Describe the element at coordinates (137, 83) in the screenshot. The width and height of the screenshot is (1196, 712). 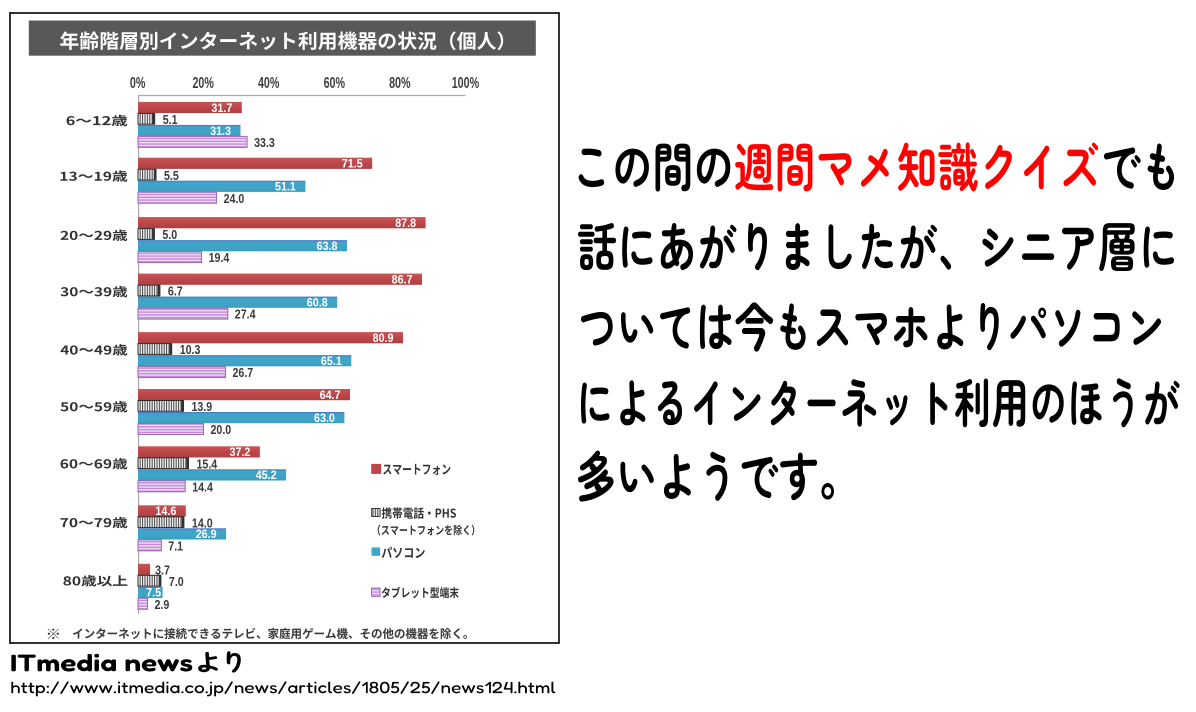
I see `svg-text: 0%` at that location.